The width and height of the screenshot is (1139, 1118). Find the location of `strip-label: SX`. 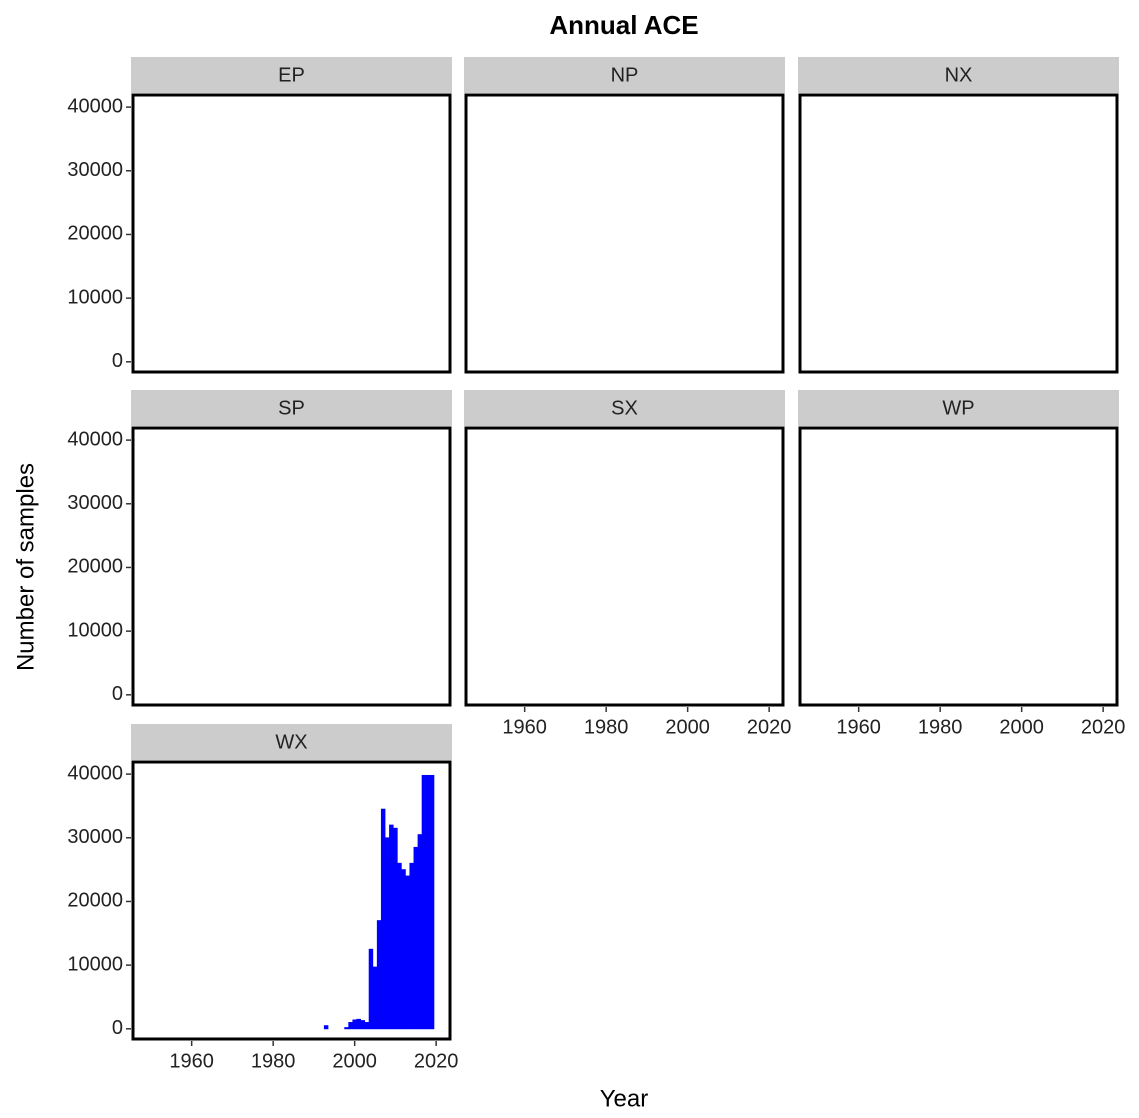

strip-label: SX is located at coordinates (624, 408).